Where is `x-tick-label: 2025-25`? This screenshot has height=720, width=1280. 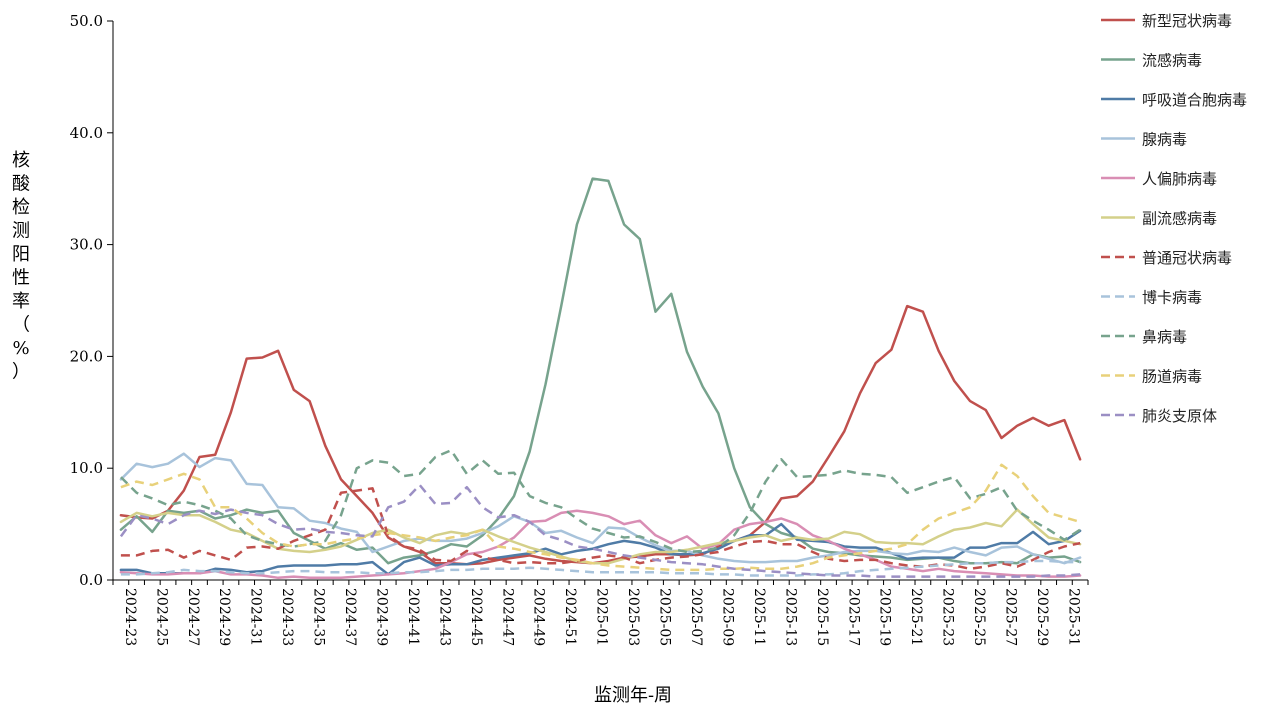
x-tick-label: 2025-25 is located at coordinates (979, 617).